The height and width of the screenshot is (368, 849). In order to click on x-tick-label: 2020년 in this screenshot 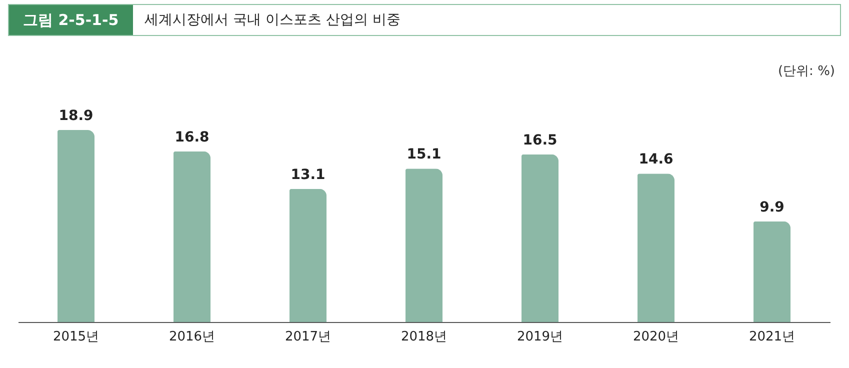, I will do `click(656, 337)`.